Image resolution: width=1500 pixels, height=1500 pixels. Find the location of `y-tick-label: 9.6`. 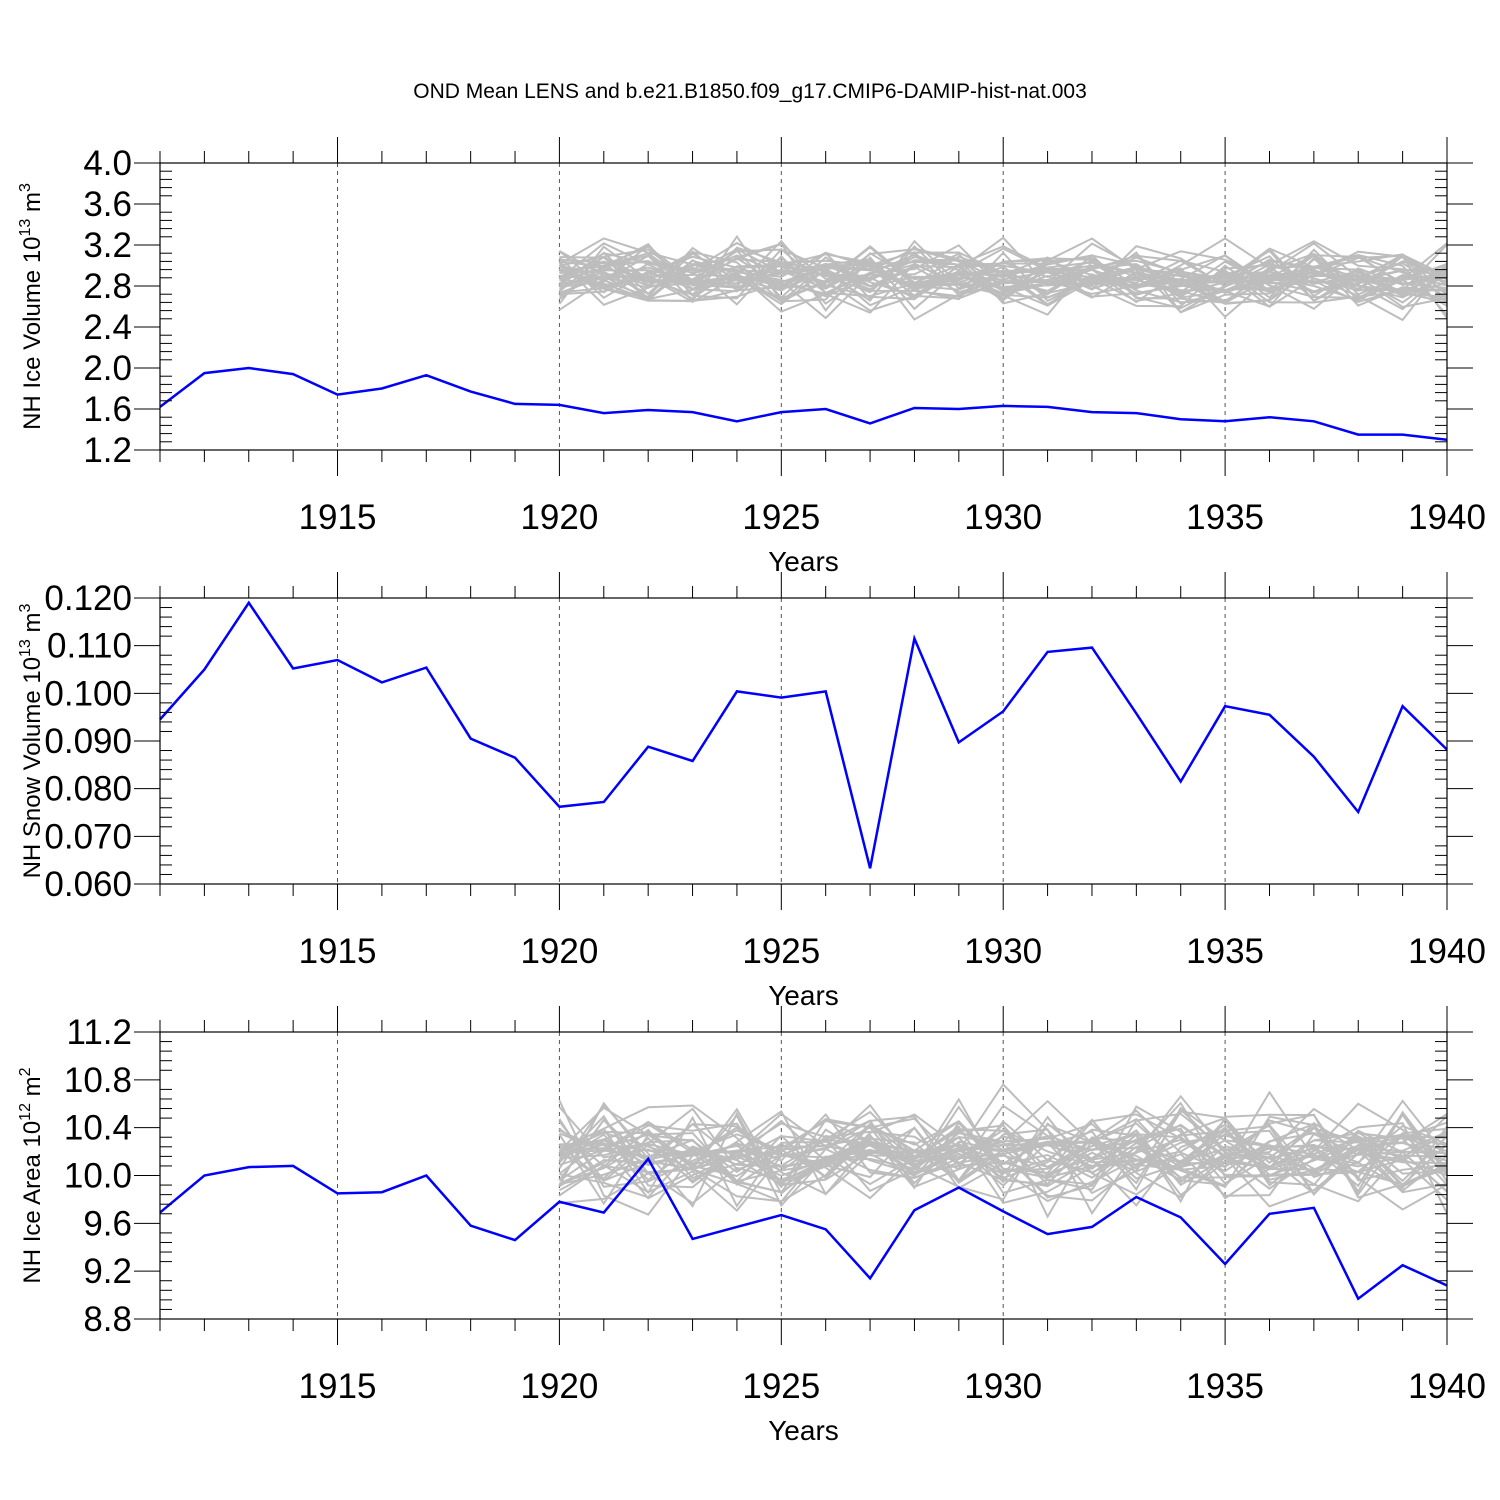

y-tick-label: 9.6 is located at coordinates (107, 1223).